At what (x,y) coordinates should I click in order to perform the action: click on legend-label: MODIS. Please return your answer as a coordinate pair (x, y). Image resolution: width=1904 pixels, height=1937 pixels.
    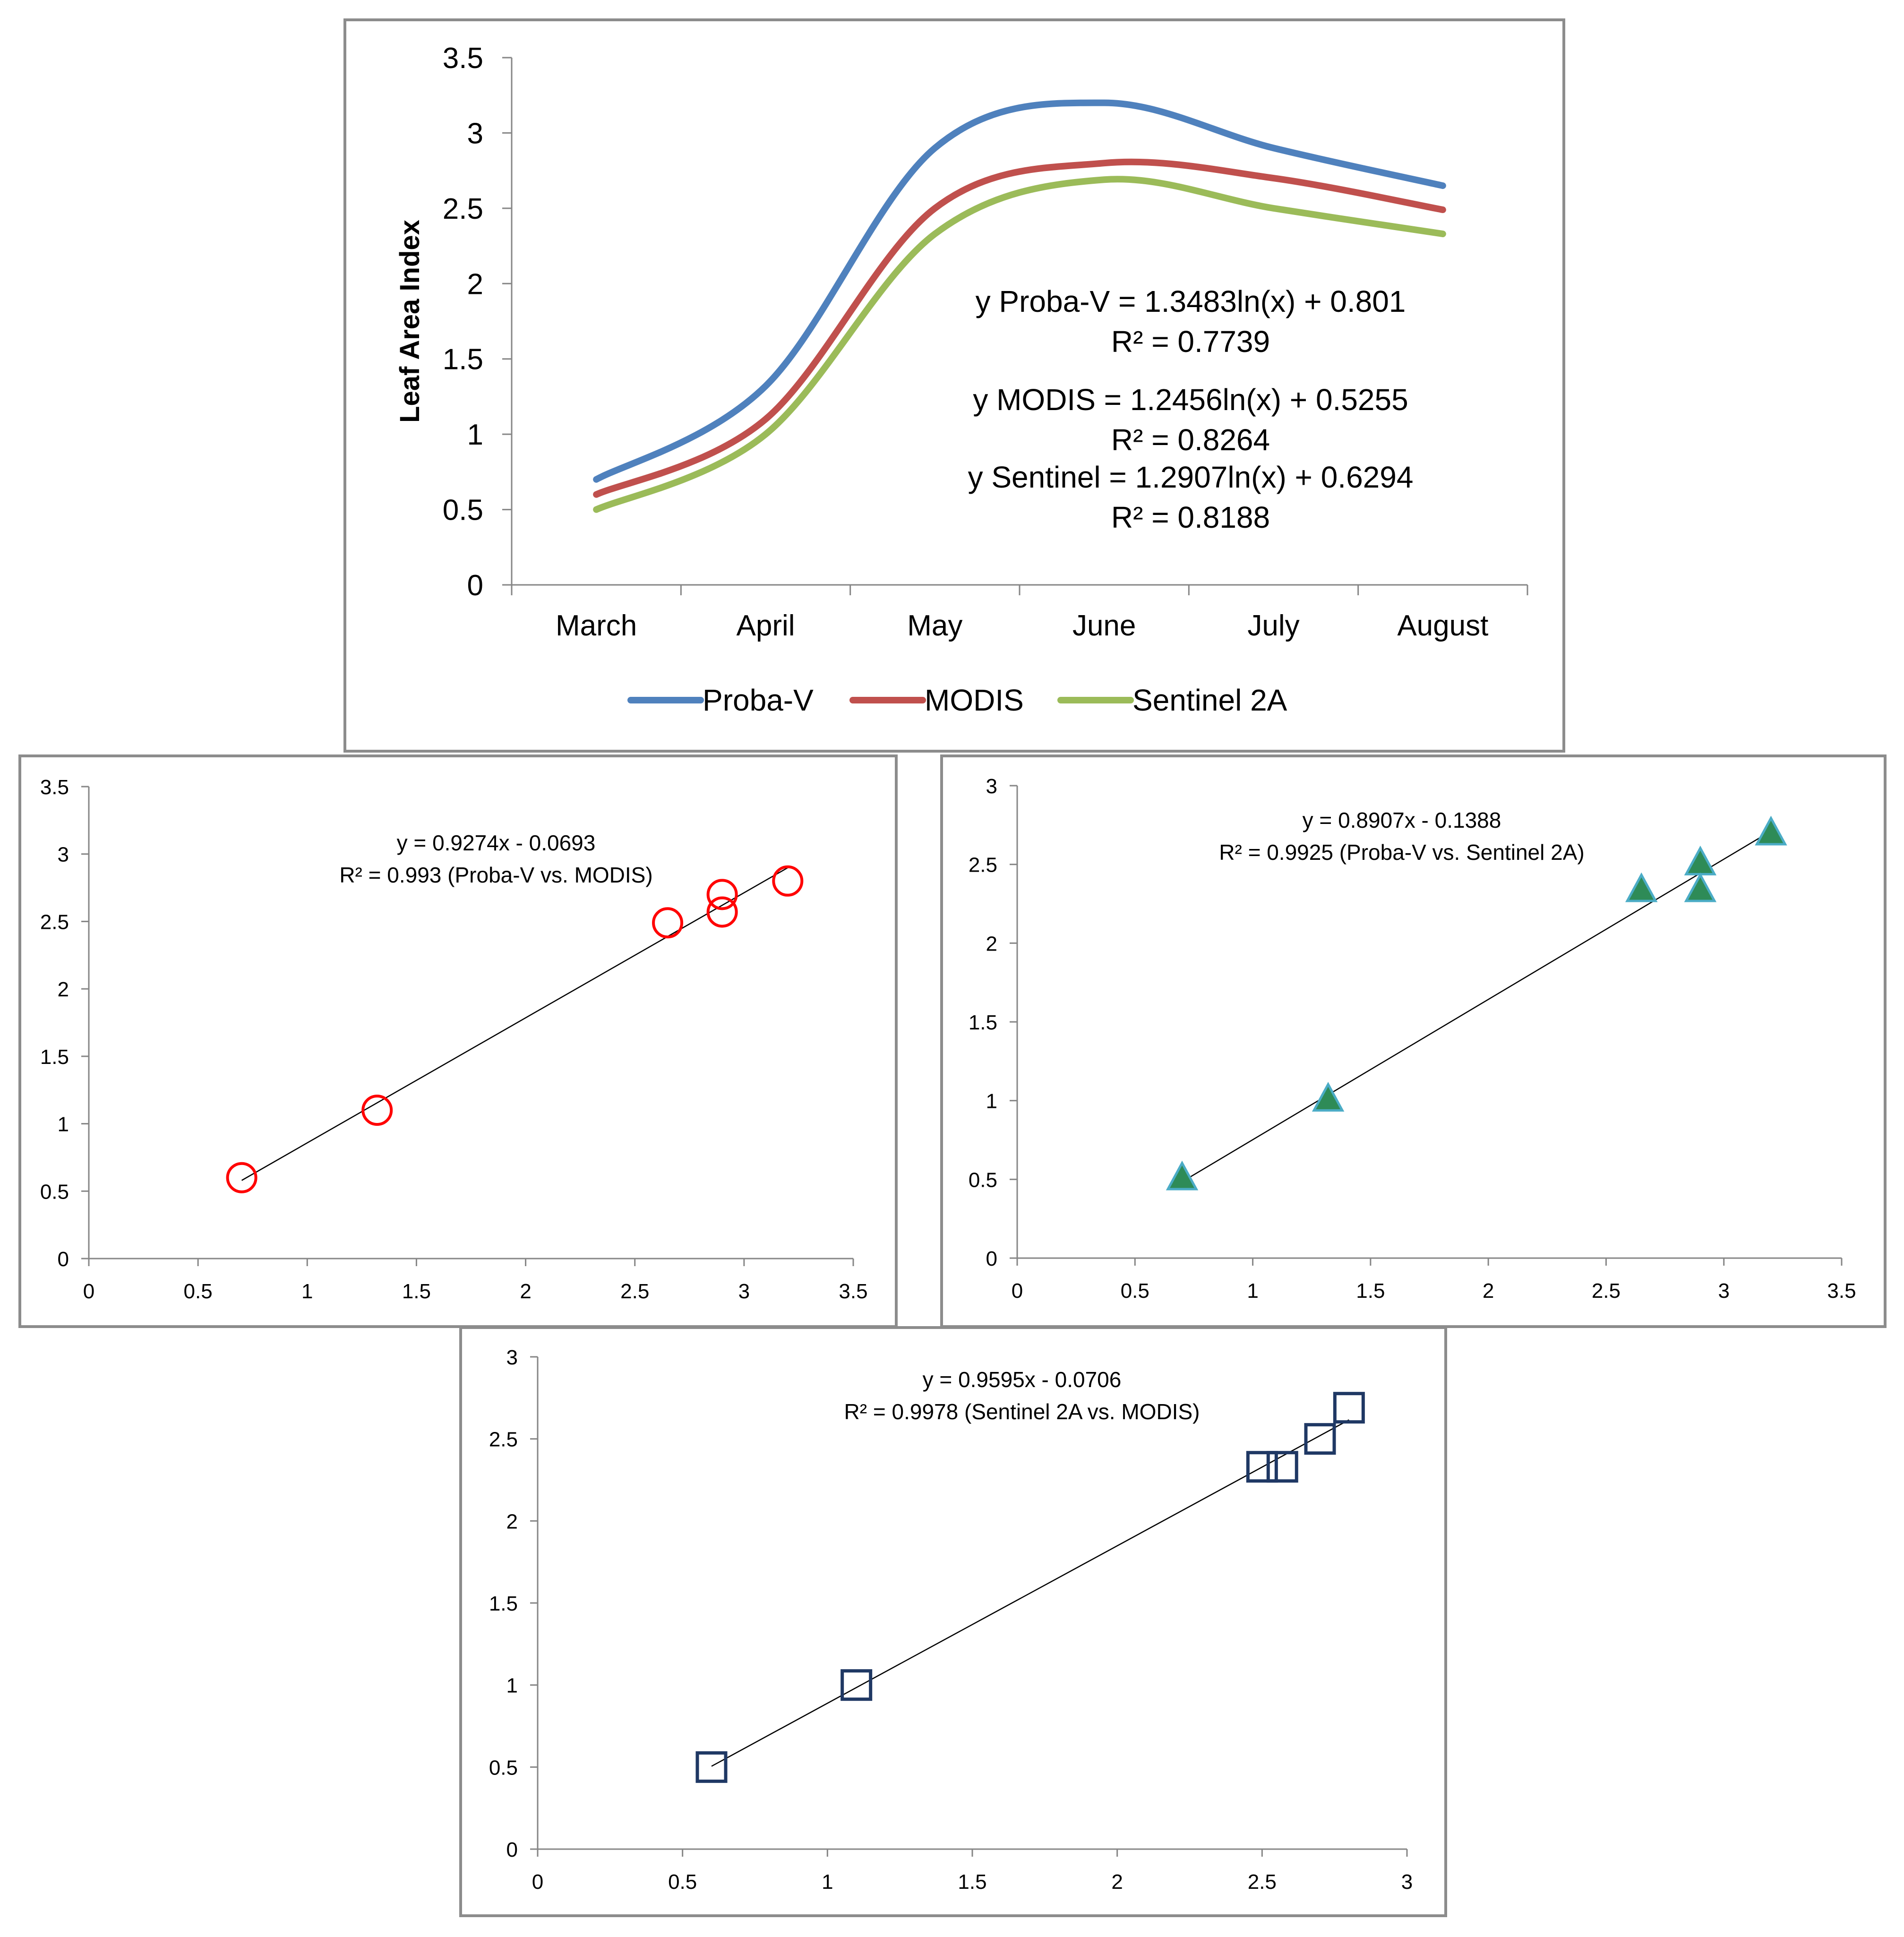
    Looking at the image, I should click on (975, 700).